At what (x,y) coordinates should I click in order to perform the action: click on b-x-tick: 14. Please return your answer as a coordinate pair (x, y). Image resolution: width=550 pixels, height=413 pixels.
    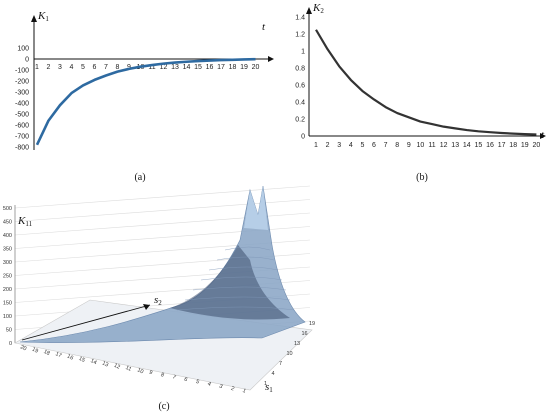
    Looking at the image, I should click on (467, 145).